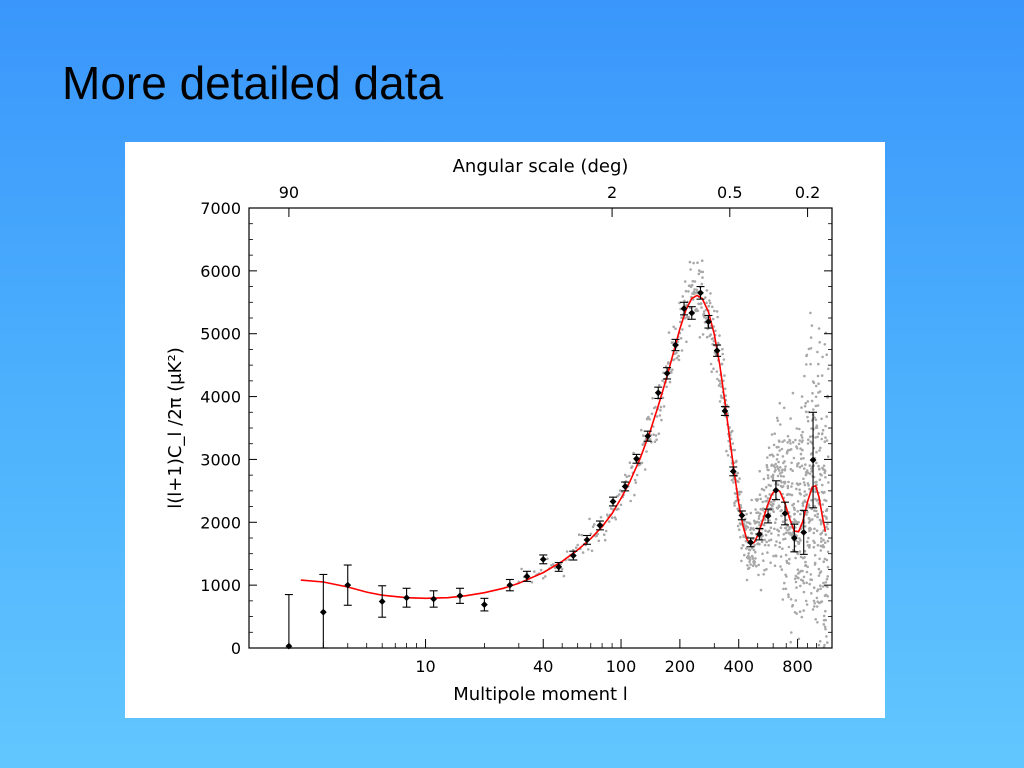 The image size is (1024, 768). Describe the element at coordinates (220, 459) in the screenshot. I see `y-tick-label: 3000` at that location.